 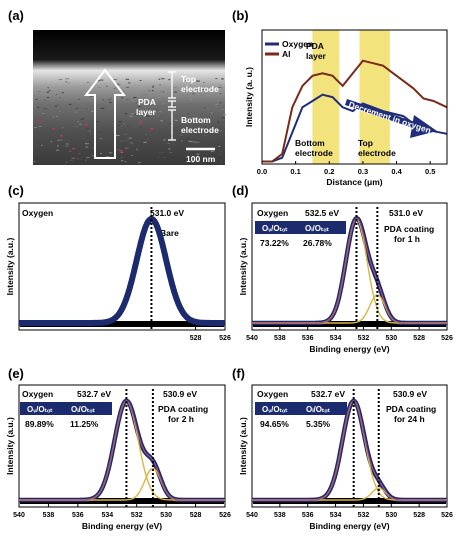 I want to click on sem-texture, so click(x=130, y=121).